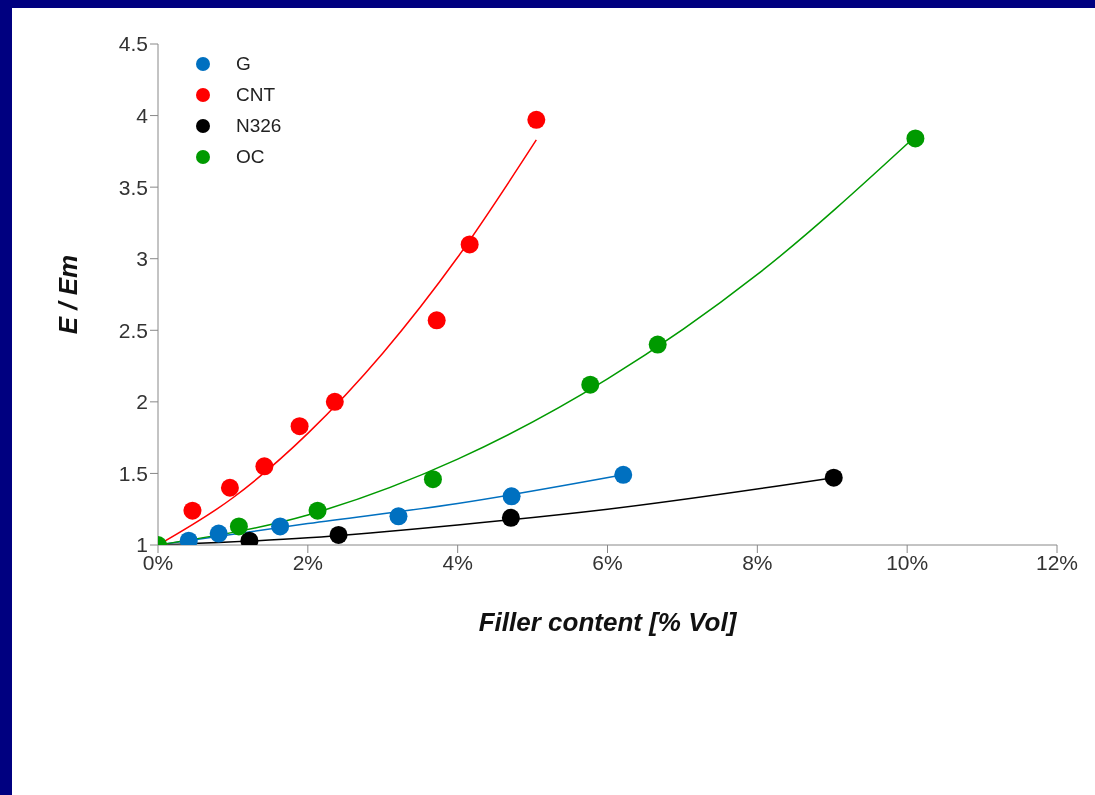 Image resolution: width=1095 pixels, height=795 pixels. What do you see at coordinates (608, 622) in the screenshot?
I see `x-axis-title: Filler content [% Vol]` at bounding box center [608, 622].